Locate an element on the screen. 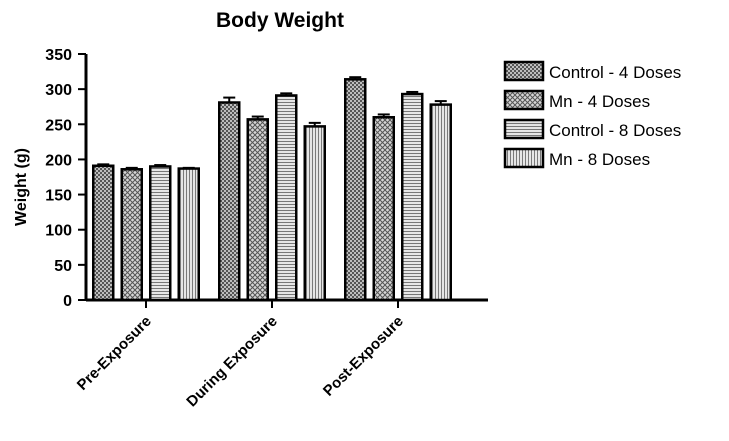  y-tick-label: 250 is located at coordinates (58, 125).